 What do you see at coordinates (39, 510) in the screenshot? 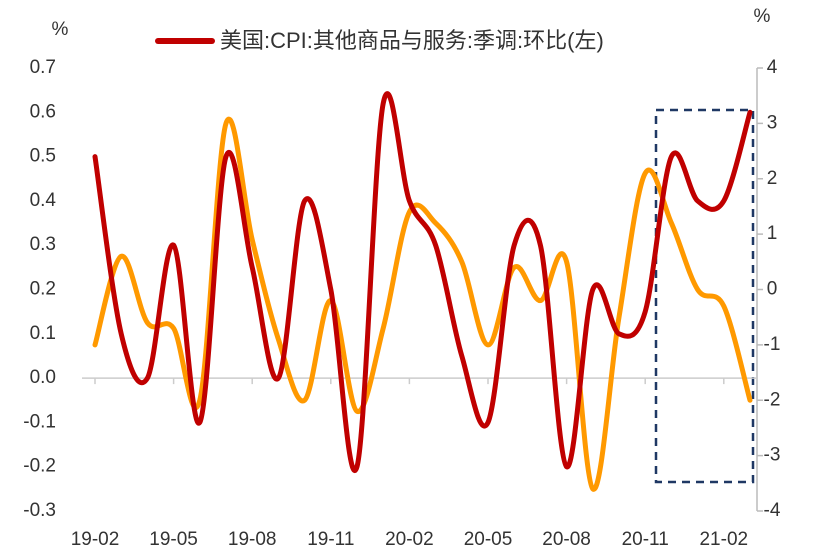
I see `y-tick-label: -0.3` at bounding box center [39, 510].